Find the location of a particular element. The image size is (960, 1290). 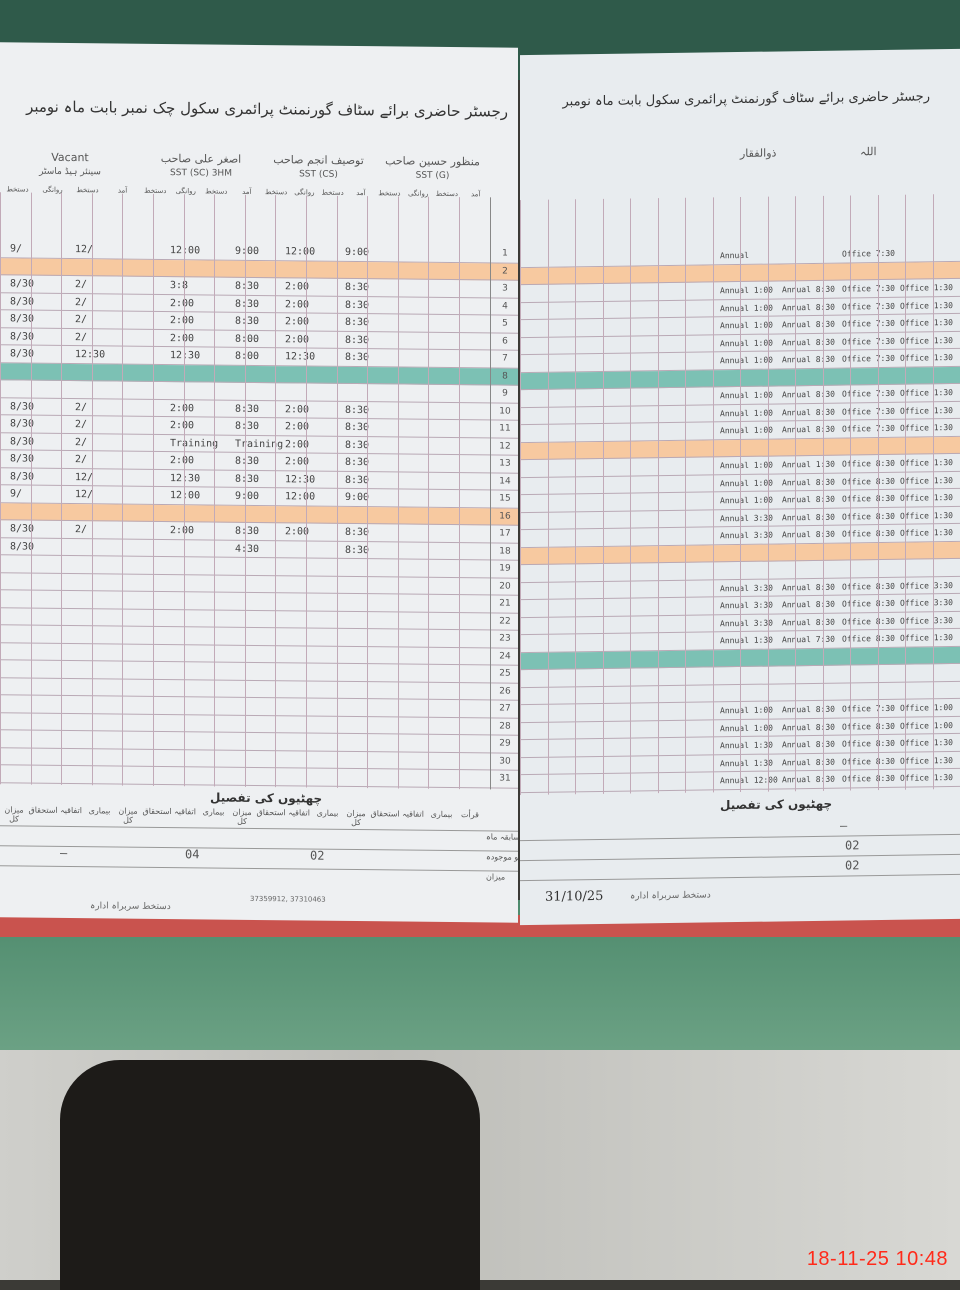

row-number: 12 is located at coordinates (505, 446).